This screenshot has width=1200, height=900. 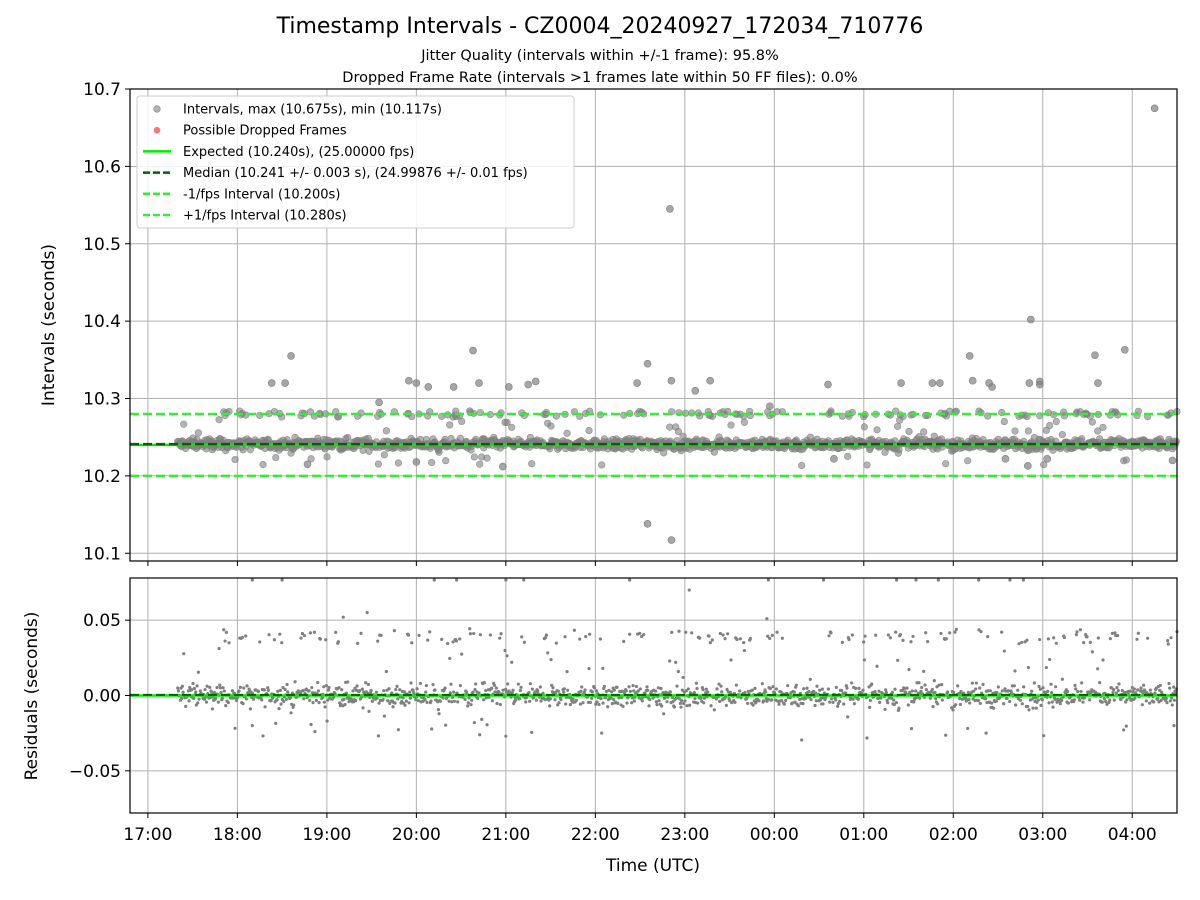 I want to click on x-tick-label: 17:00, so click(x=147, y=835).